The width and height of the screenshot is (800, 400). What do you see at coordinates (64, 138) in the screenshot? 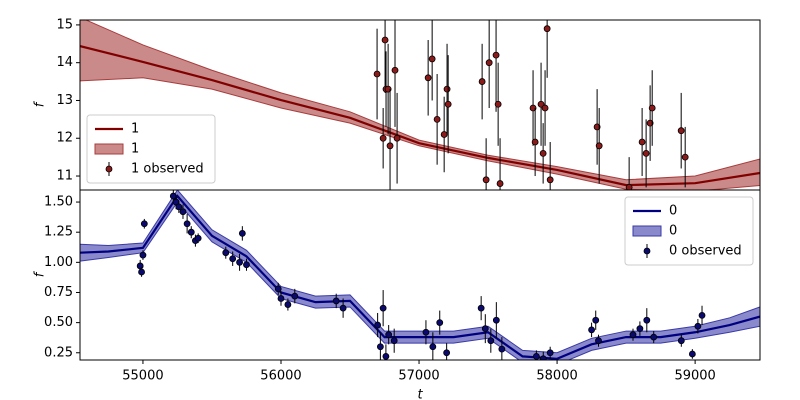
I see `y-tick-label: 12` at bounding box center [64, 138].